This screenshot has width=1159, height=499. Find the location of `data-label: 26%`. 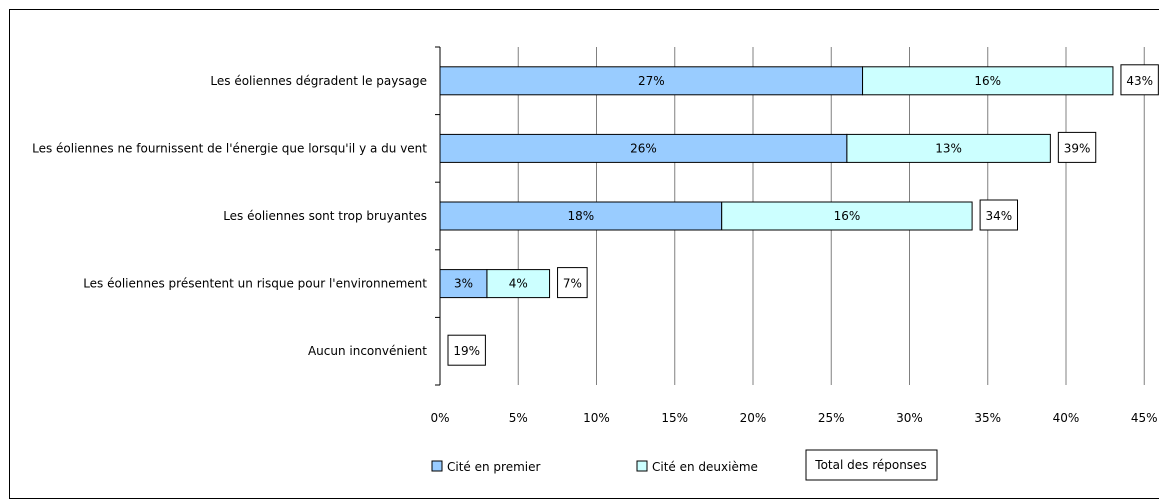

data-label: 26% is located at coordinates (643, 148).